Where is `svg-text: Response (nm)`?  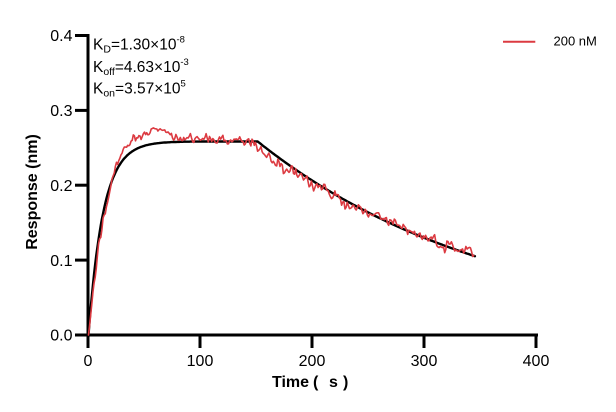 svg-text: Response (nm) is located at coordinates (32, 192).